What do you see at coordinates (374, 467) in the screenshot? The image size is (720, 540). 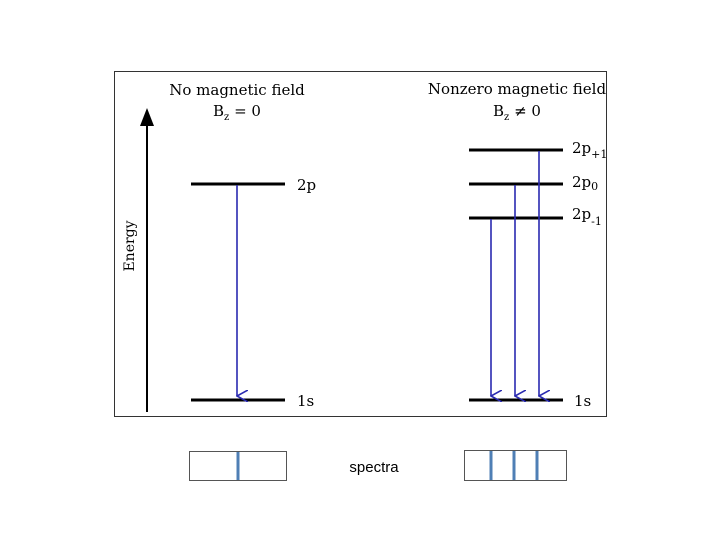 I see `spectra-label: spectra` at bounding box center [374, 467].